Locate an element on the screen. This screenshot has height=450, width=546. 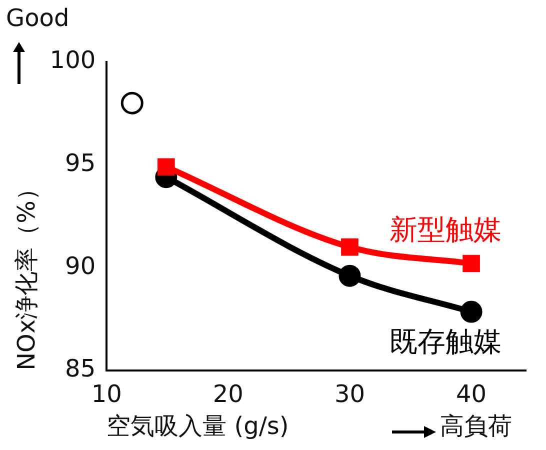
y-tick-label: 90 is located at coordinates (80, 266).